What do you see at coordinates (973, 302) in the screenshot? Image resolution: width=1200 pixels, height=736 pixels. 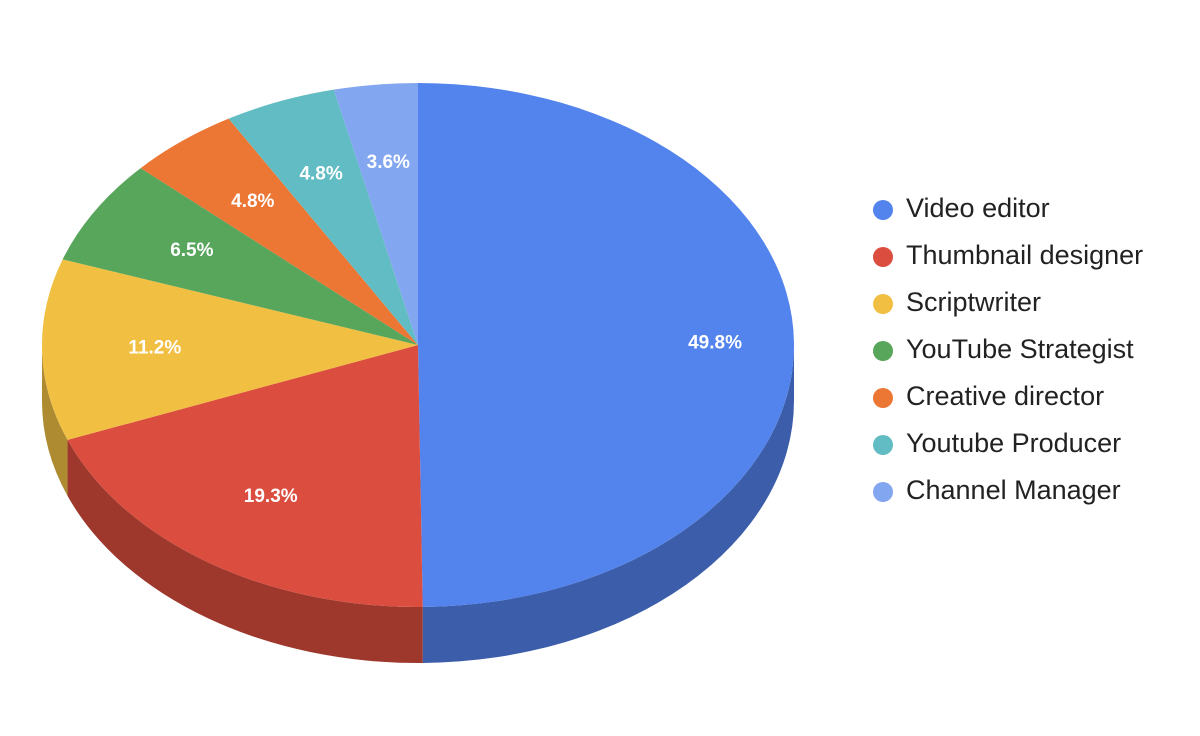 I see `legend-label: Scriptwriter` at bounding box center [973, 302].